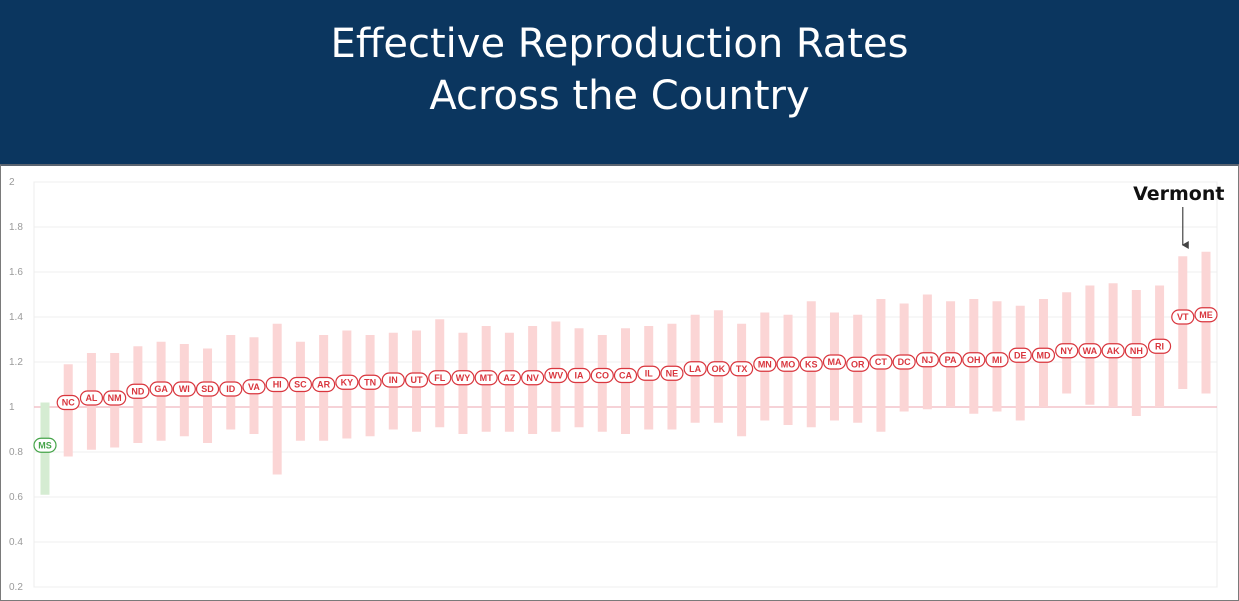  What do you see at coordinates (16, 272) in the screenshot?
I see `y-tick-label: 1.6` at bounding box center [16, 272].